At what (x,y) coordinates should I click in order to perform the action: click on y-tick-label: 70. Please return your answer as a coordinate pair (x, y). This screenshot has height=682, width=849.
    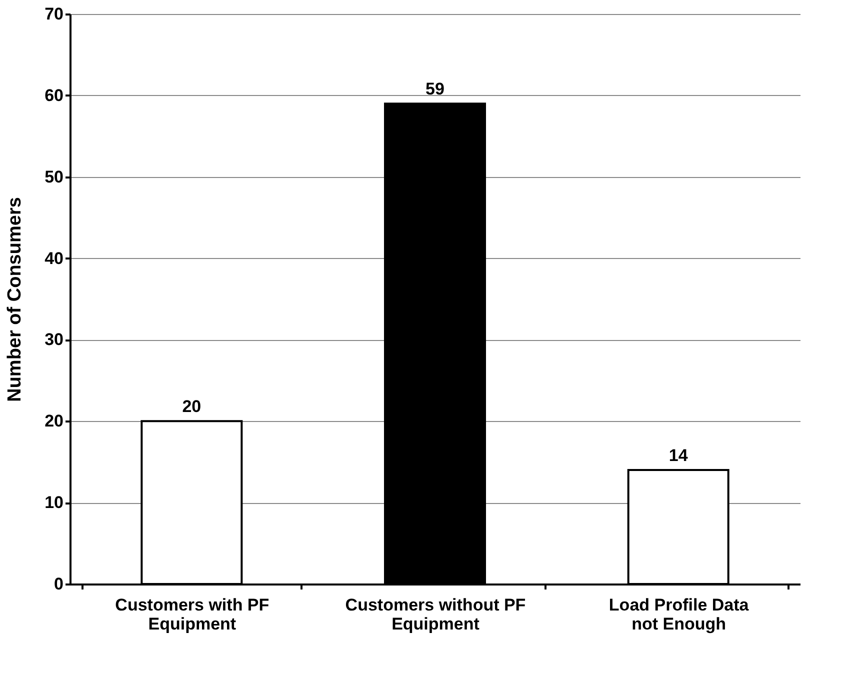
    Looking at the image, I should click on (54, 14).